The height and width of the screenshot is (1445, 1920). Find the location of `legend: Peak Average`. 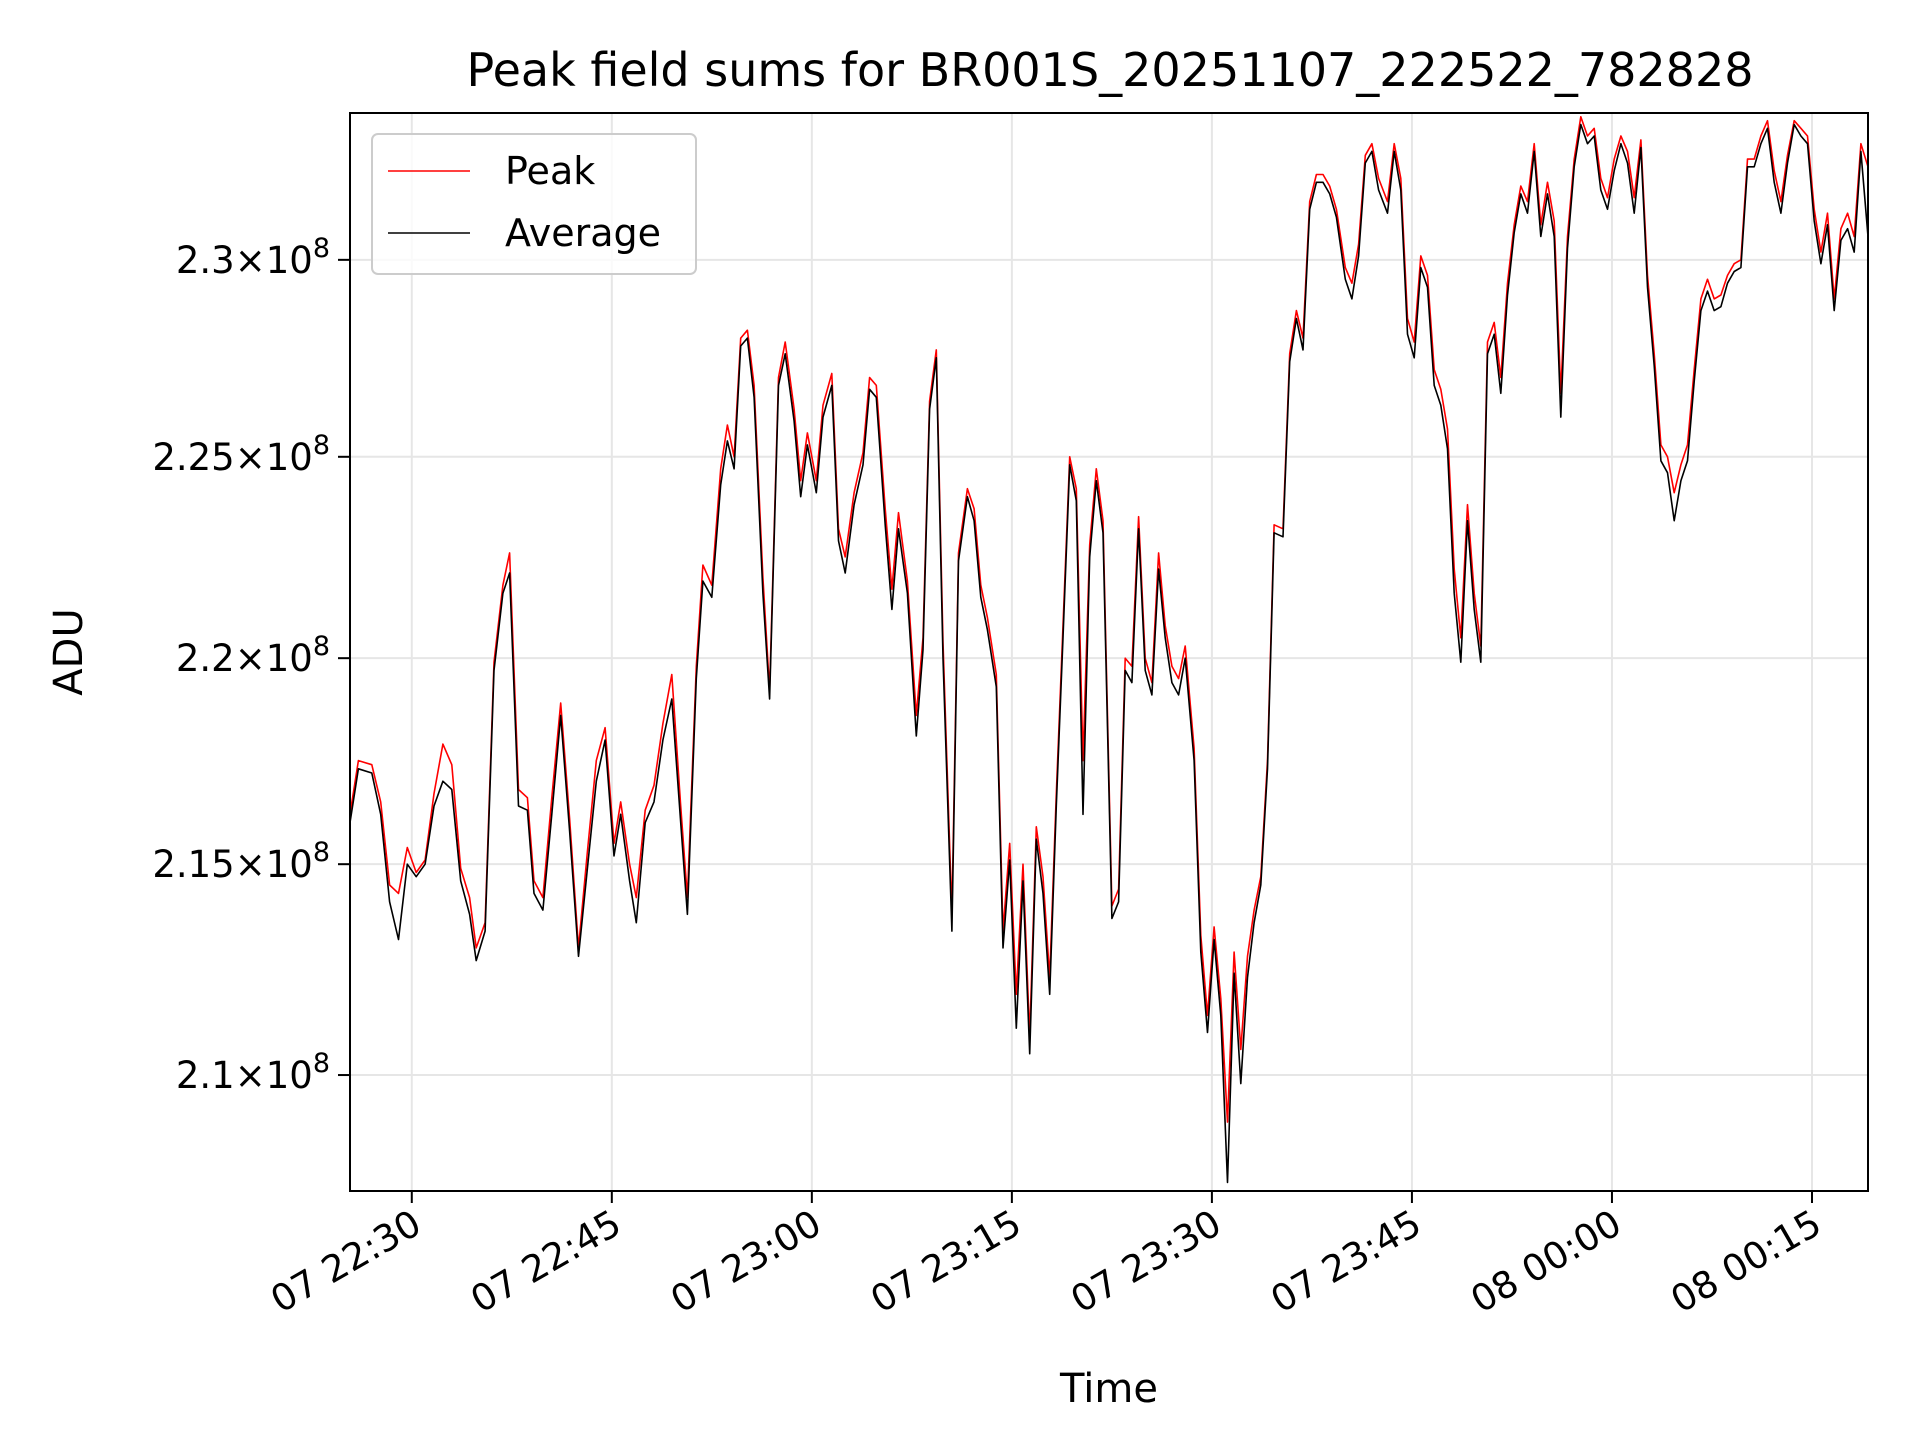

legend: Peak Average is located at coordinates (534, 204).